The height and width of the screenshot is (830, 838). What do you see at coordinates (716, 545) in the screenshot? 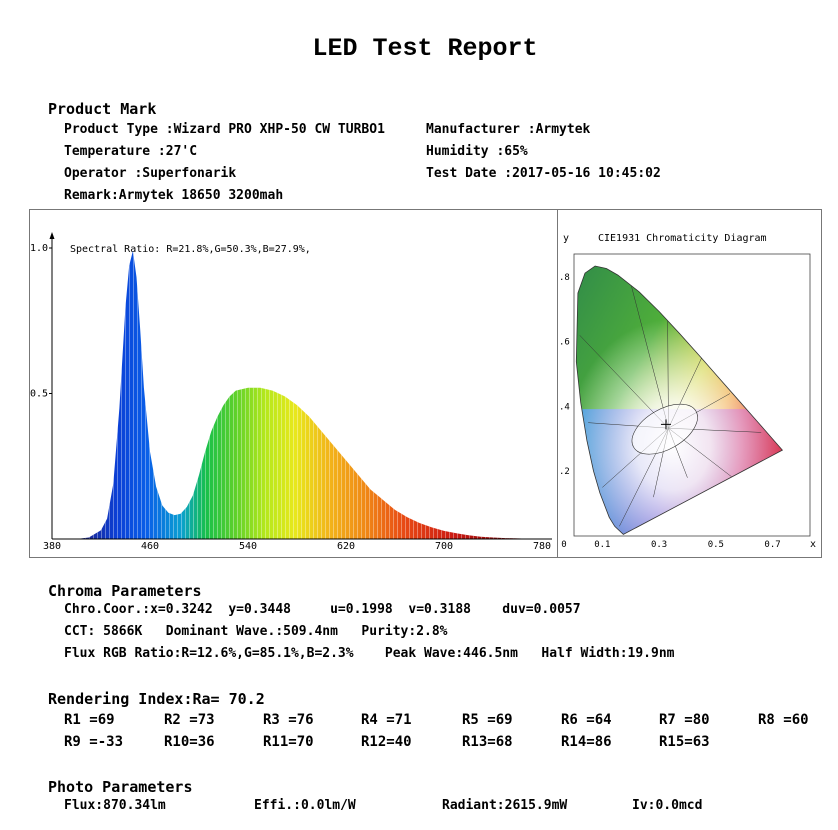
I see `cie-x-tick-label: 0.5` at bounding box center [716, 545].